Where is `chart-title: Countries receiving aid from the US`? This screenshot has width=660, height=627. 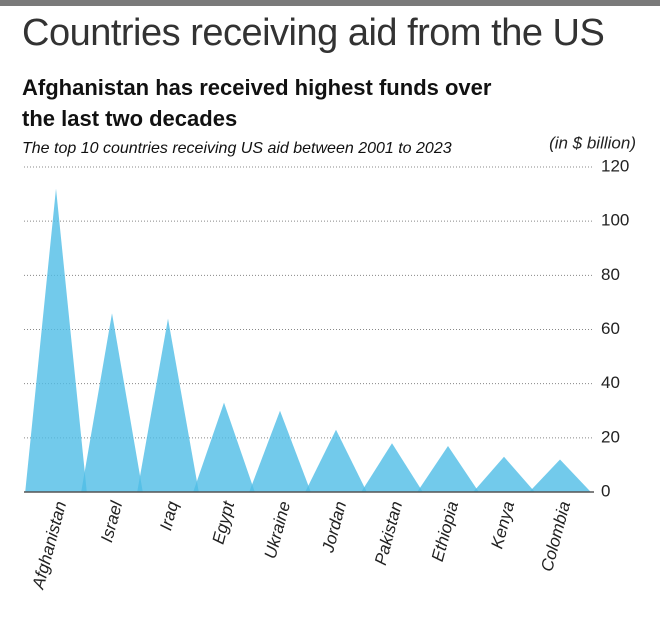
chart-title: Countries receiving aid from the US is located at coordinates (313, 33).